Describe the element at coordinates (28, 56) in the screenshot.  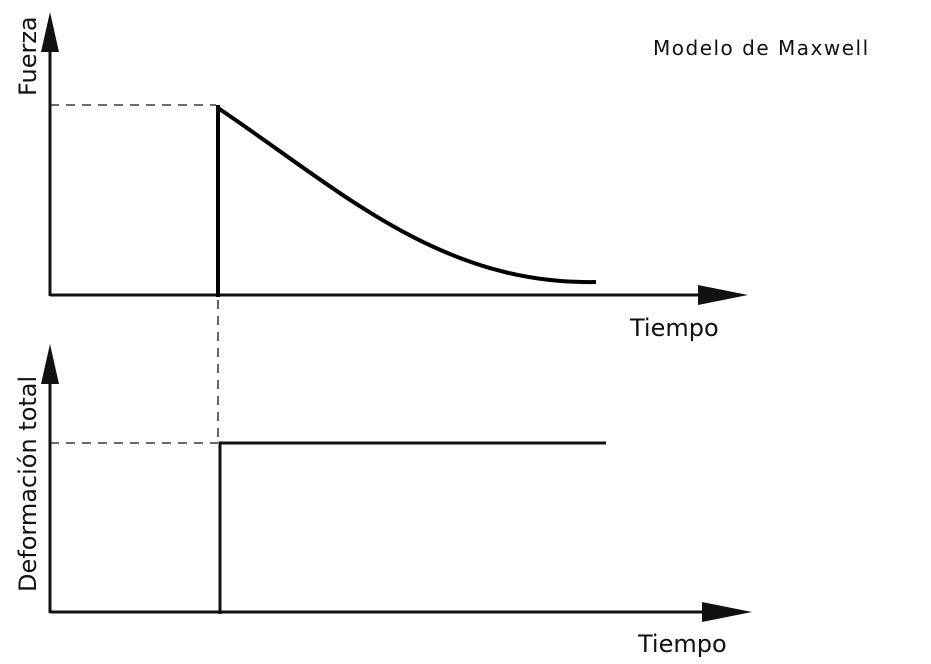
I see `y-axis-label: Fuerza` at that location.